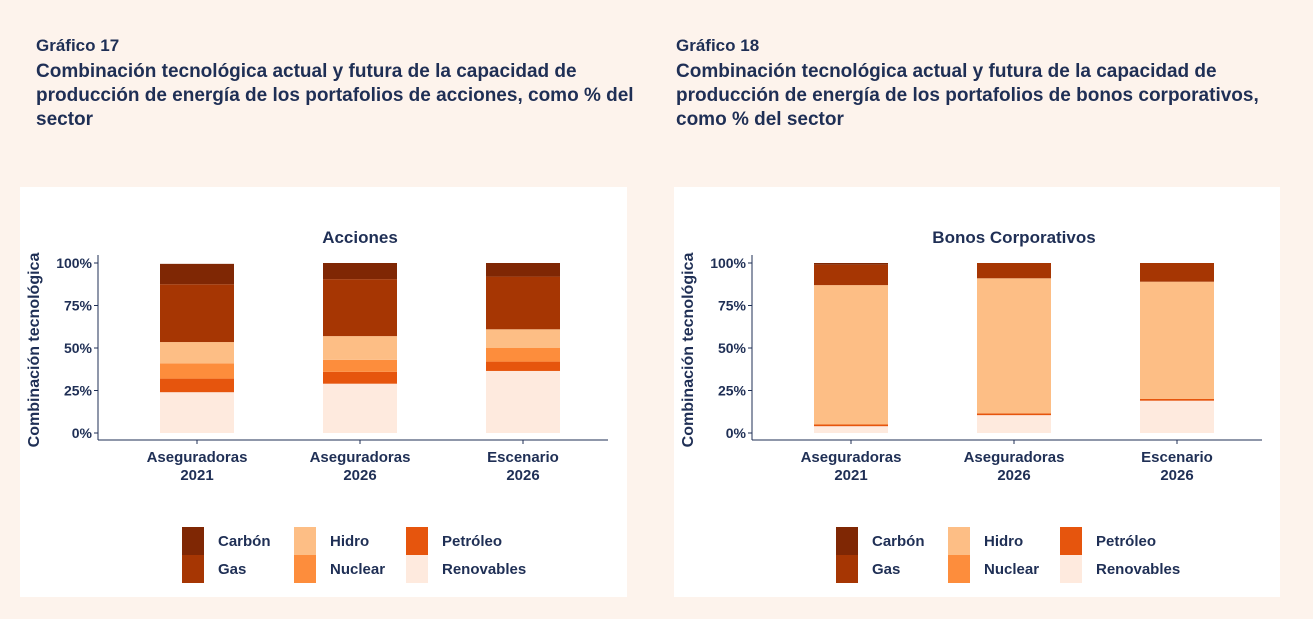  I want to click on figure-label: Gráfico 17, so click(78, 45).